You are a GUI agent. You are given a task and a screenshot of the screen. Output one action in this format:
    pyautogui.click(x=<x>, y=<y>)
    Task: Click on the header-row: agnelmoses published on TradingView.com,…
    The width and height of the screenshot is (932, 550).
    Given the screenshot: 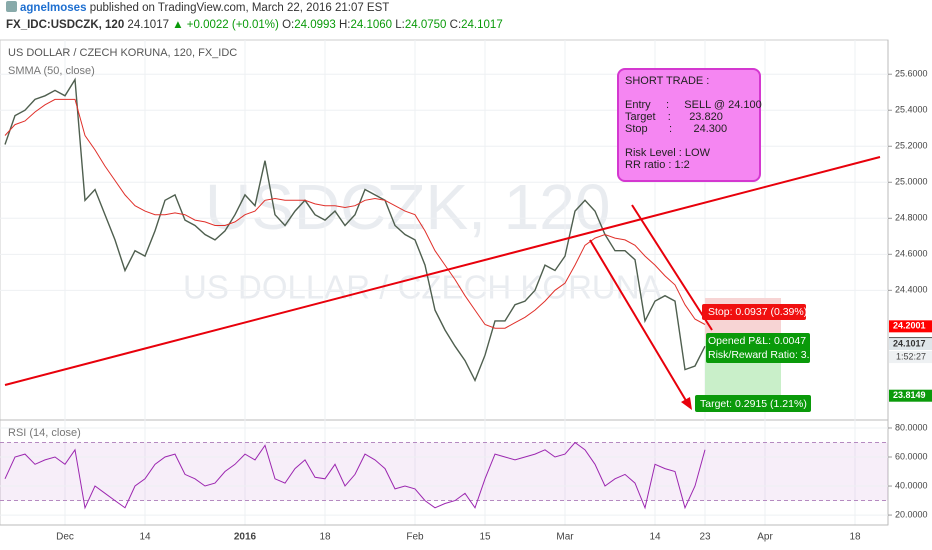 What is the action you would take?
    pyautogui.click(x=466, y=8)
    